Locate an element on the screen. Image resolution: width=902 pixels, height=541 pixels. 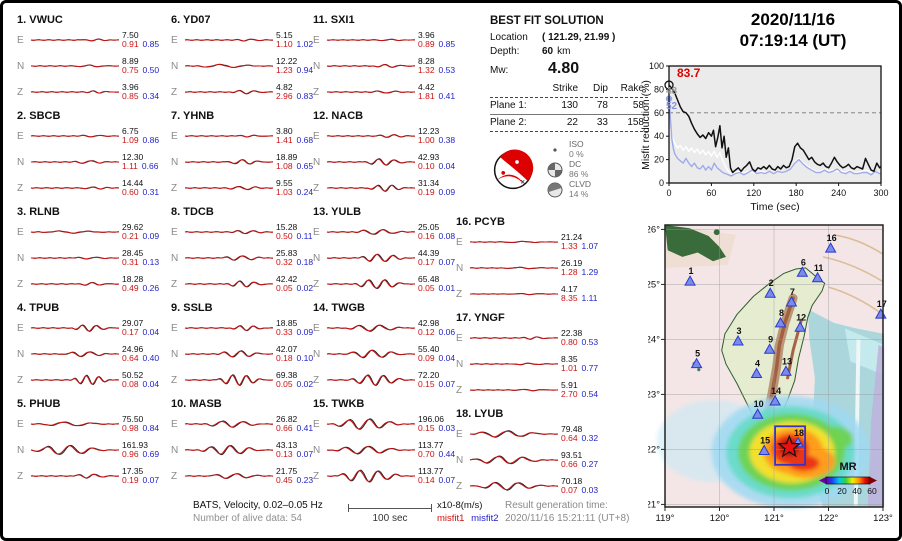
misfit1-value: 1.41 is located at coordinates (284, 140).